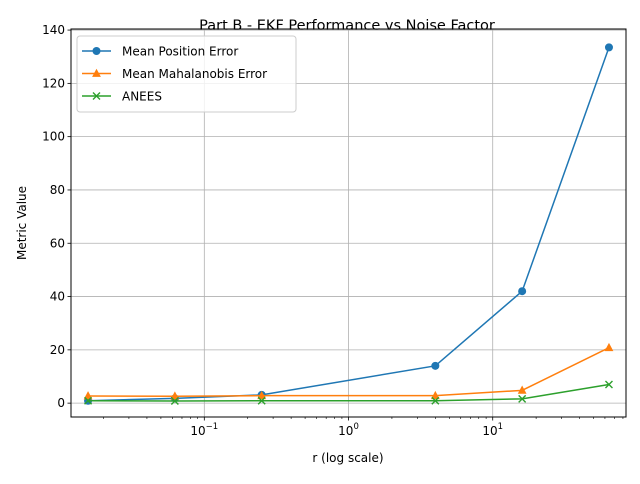 The image size is (640, 484). I want to click on x-tick-exponent: 1, so click(500, 427).